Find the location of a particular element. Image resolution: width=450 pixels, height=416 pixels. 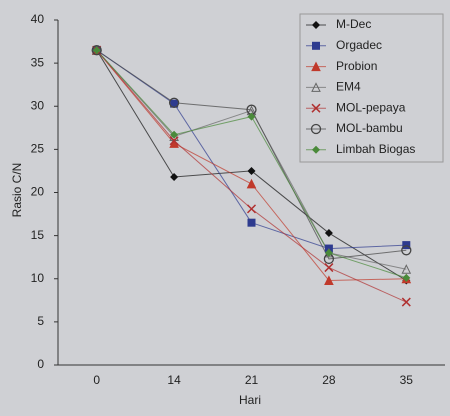

legend-label: Probion is located at coordinates (356, 66).